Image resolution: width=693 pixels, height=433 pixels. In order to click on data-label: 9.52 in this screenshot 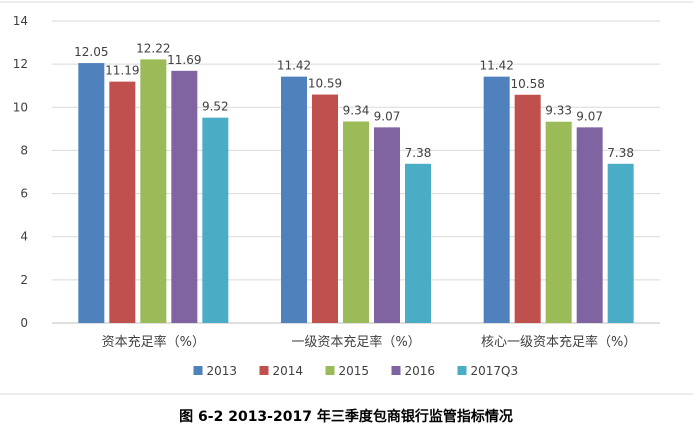, I will do `click(215, 107)`.